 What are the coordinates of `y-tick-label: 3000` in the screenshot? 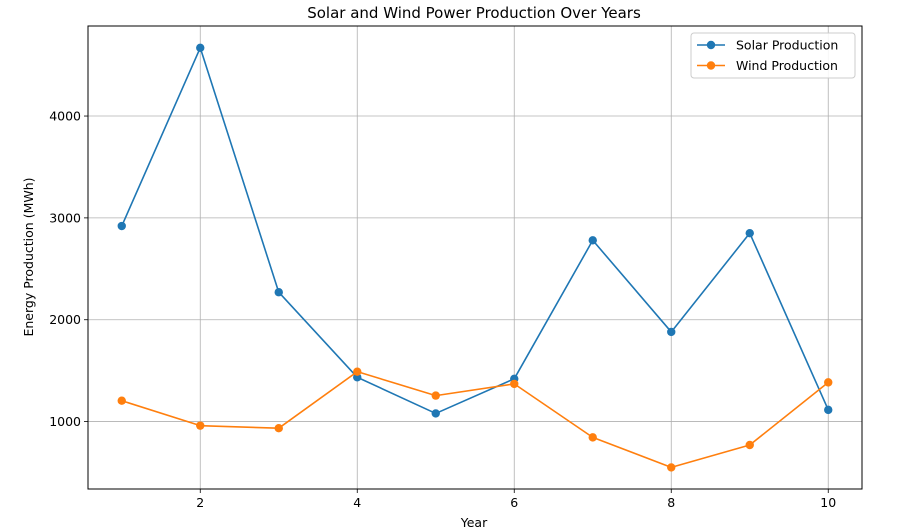 It's located at (65, 217).